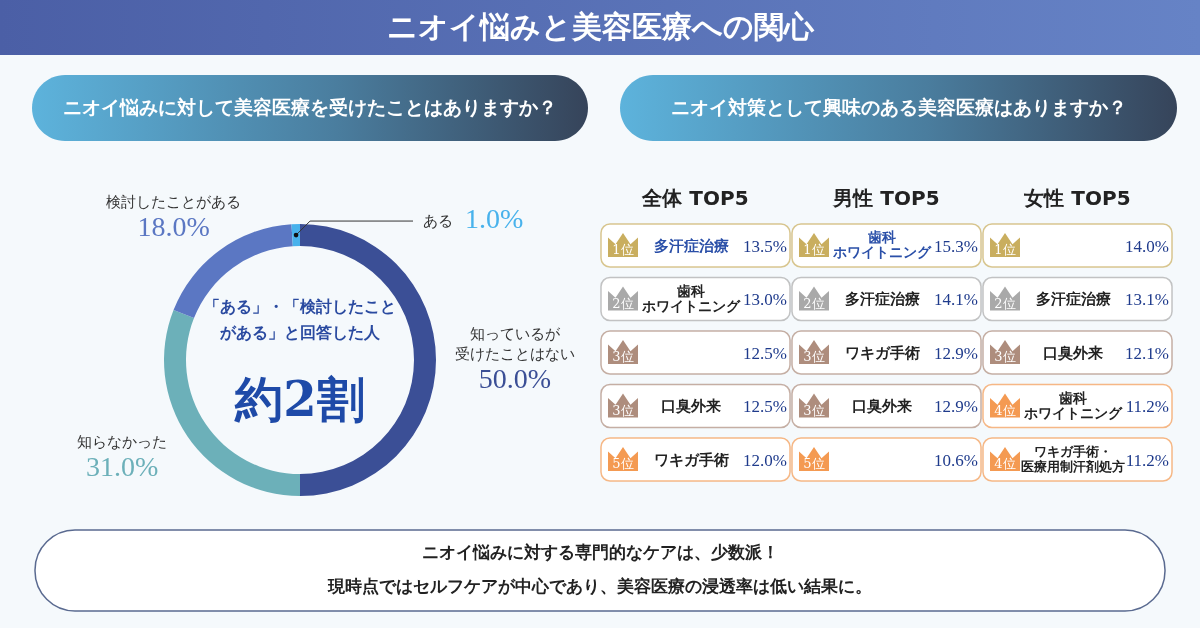 The image size is (1200, 628). What do you see at coordinates (600, 26) in the screenshot?
I see `text: ニオイ悩みと美容医療への関心` at bounding box center [600, 26].